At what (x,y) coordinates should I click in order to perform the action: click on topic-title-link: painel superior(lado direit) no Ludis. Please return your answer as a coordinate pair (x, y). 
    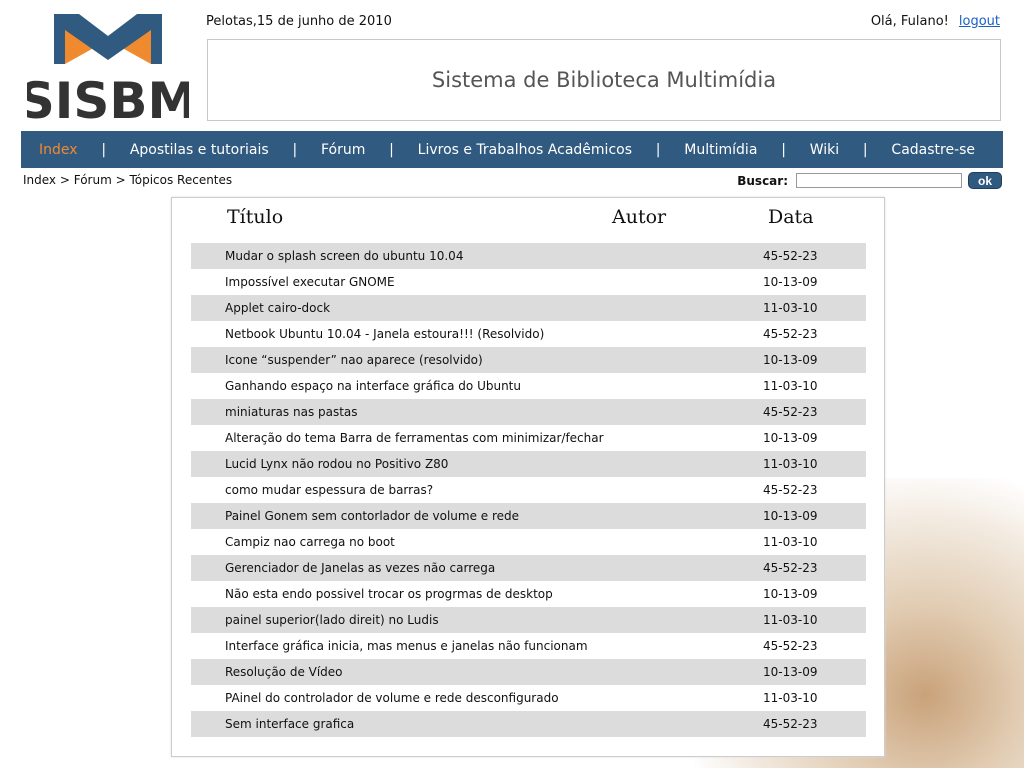
    Looking at the image, I should click on (332, 620).